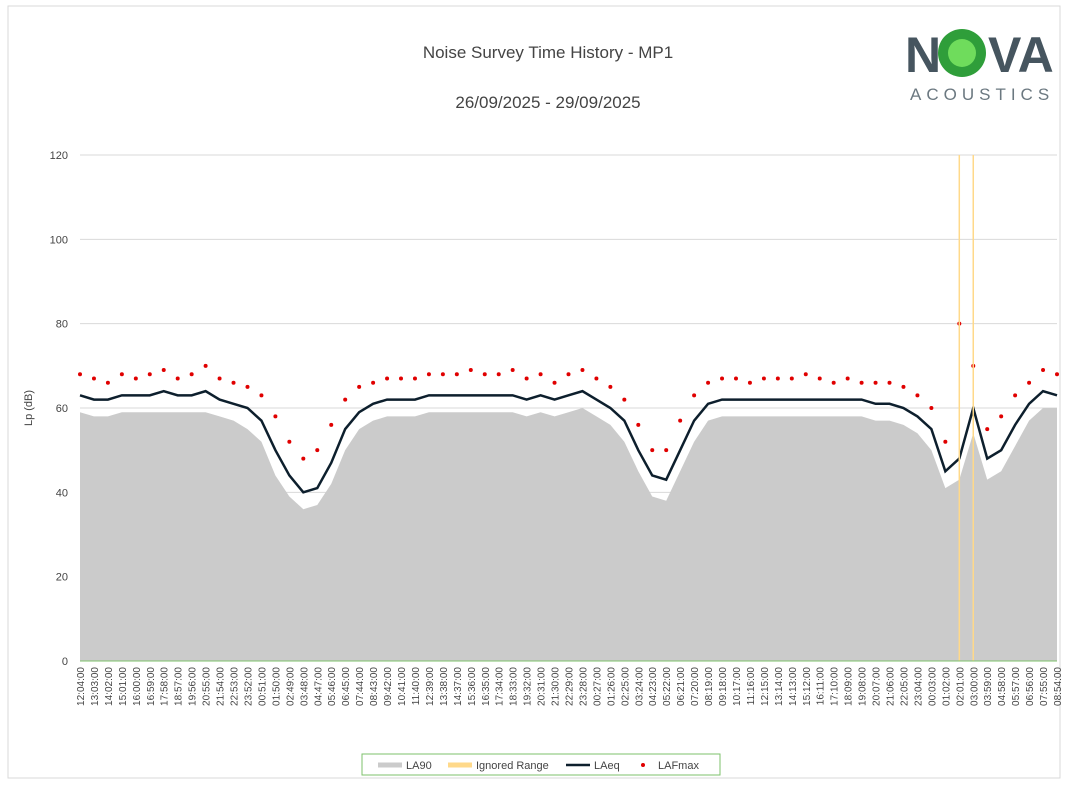  Describe the element at coordinates (611, 686) in the screenshot. I see `x-tick-label: 01:26:00` at that location.